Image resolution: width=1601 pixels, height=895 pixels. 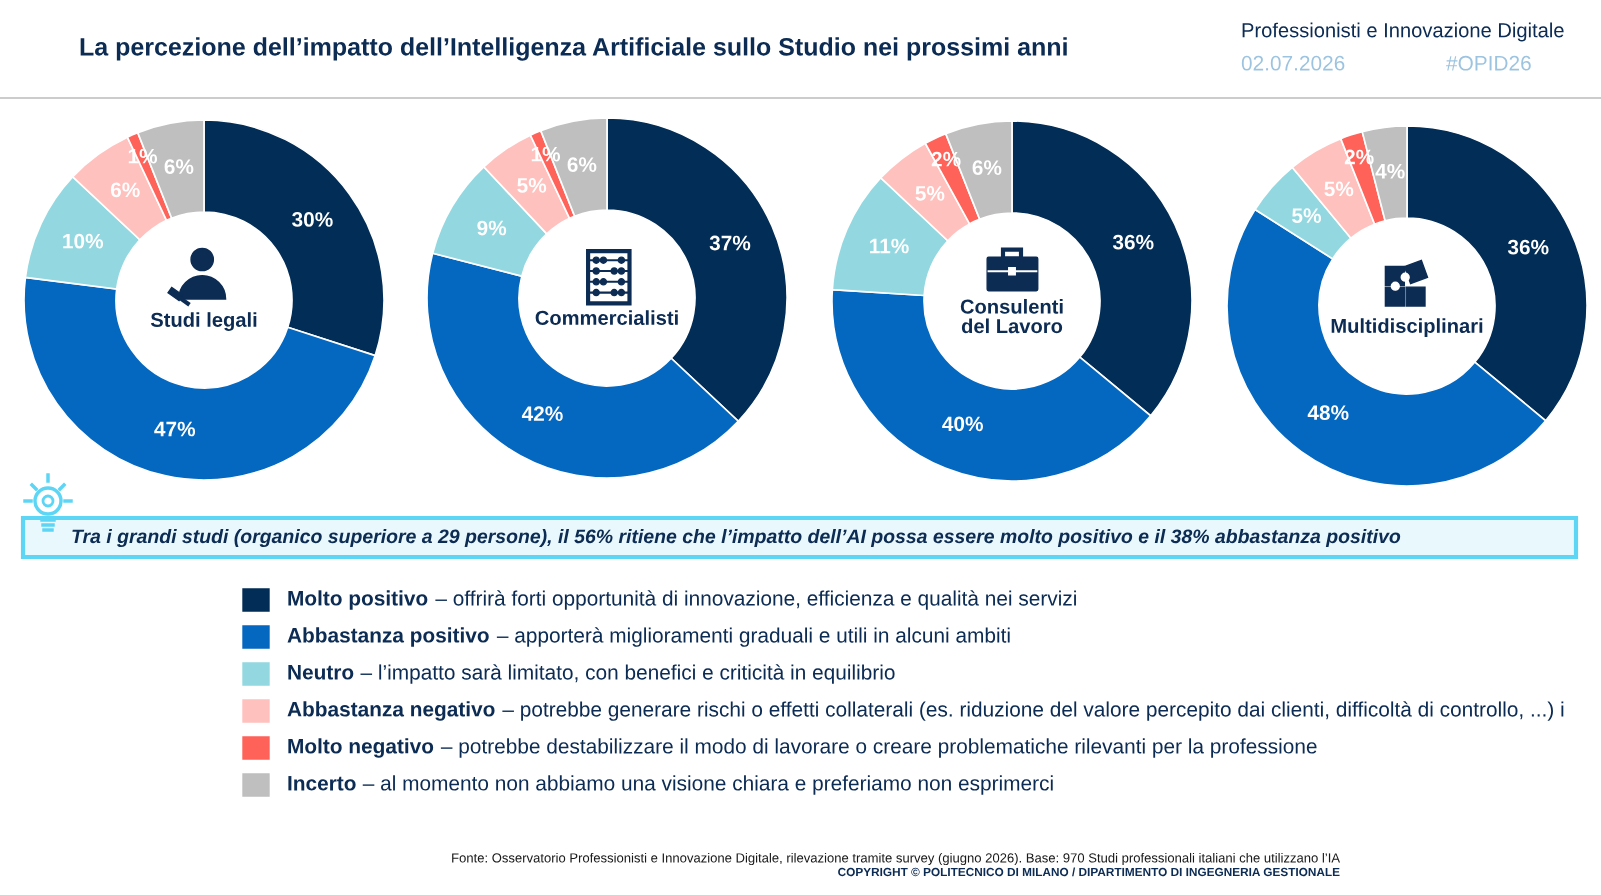 I want to click on legend-label: Abbastanza negativo, so click(x=391, y=711).